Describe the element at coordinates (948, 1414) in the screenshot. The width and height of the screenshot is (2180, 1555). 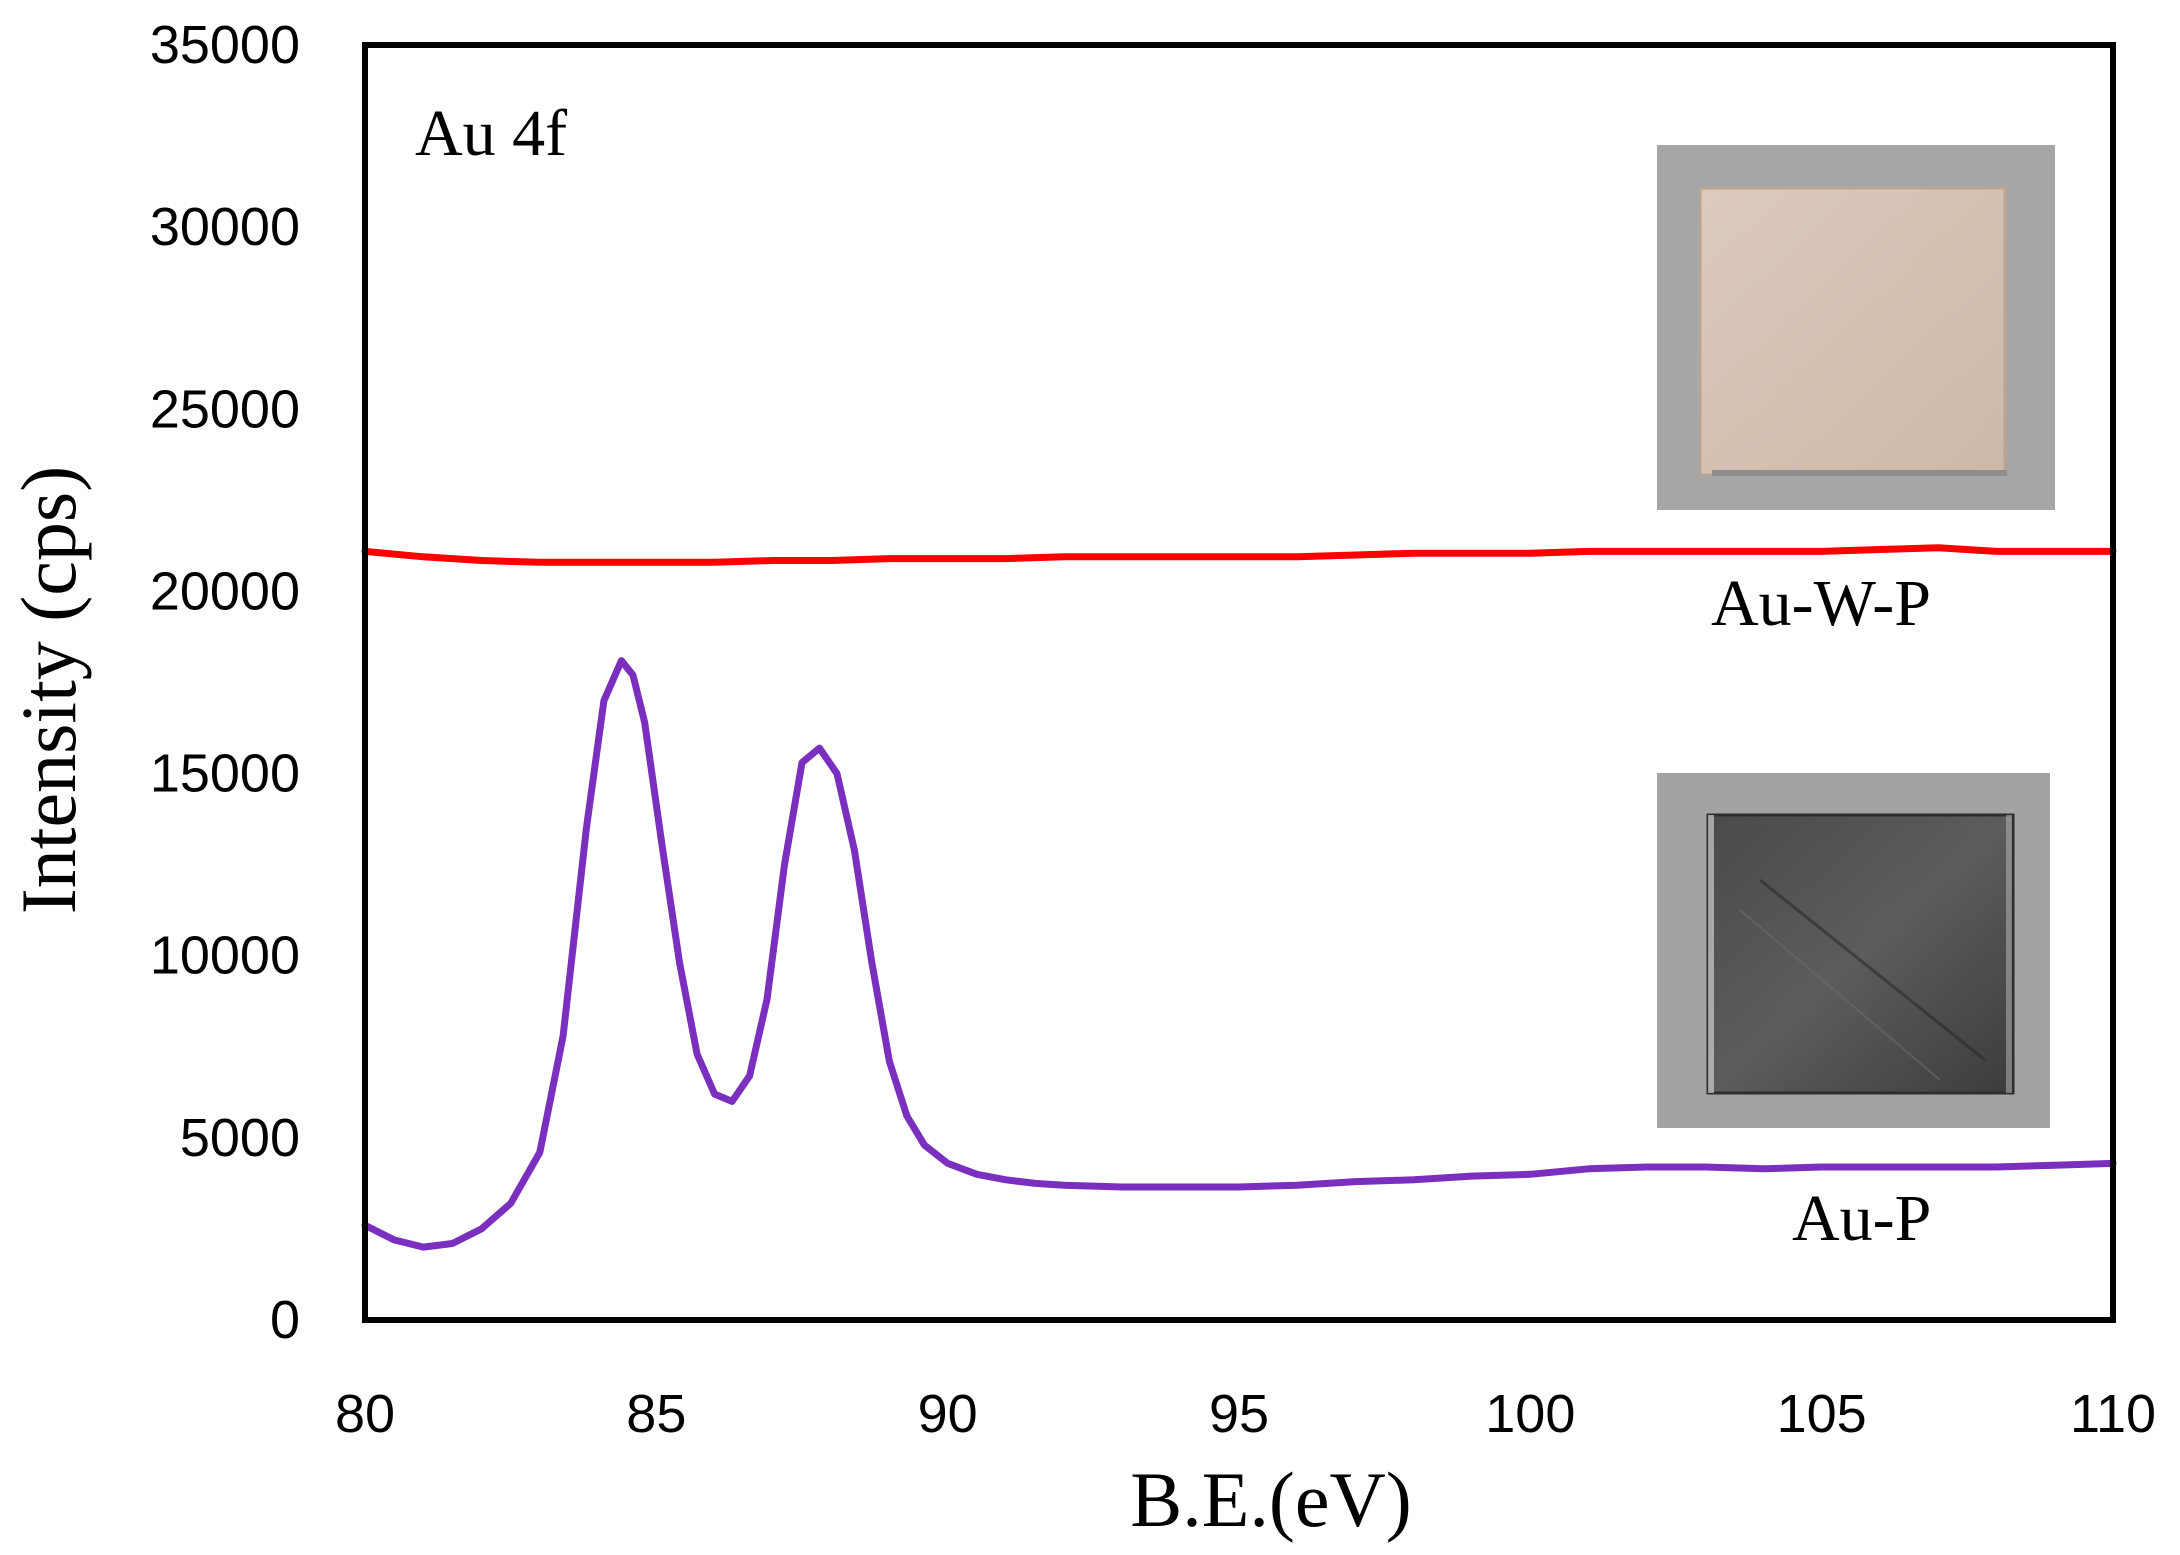
I see `x-tick-label: 90` at that location.